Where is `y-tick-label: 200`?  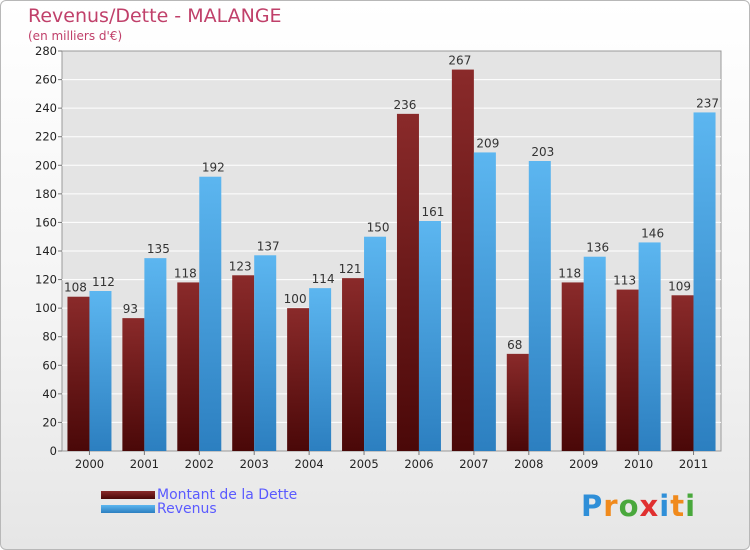 y-tick-label: 200 is located at coordinates (46, 165).